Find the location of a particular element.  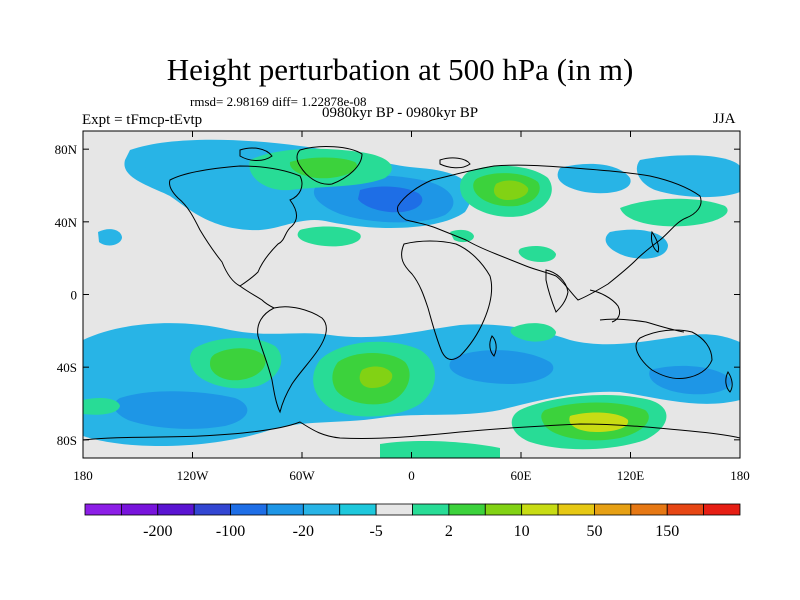

contour-neg-npacific is located at coordinates (688, 176).